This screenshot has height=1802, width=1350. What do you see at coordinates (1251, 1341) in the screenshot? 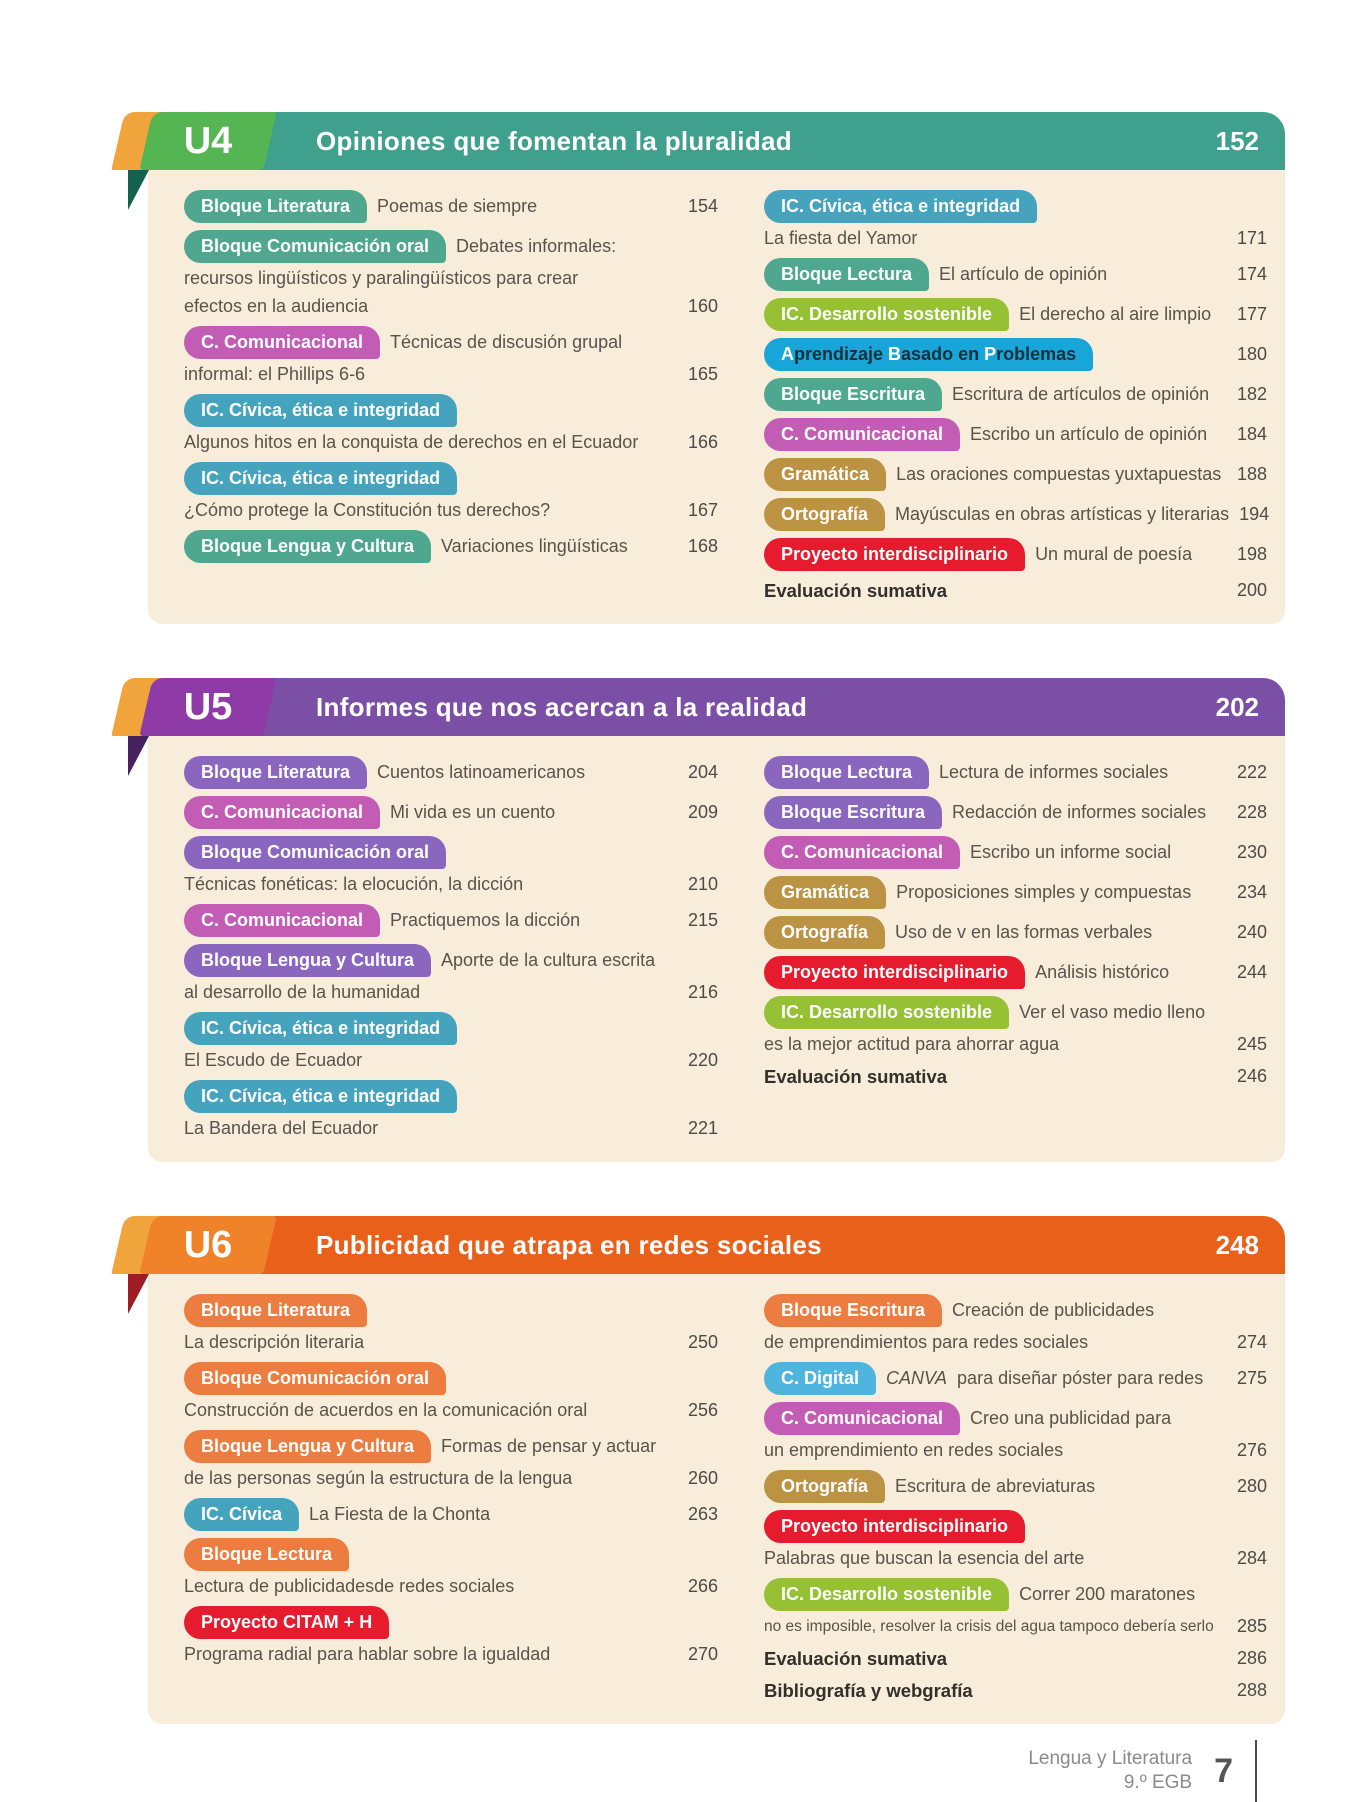
I see `page-number: 274` at bounding box center [1251, 1341].